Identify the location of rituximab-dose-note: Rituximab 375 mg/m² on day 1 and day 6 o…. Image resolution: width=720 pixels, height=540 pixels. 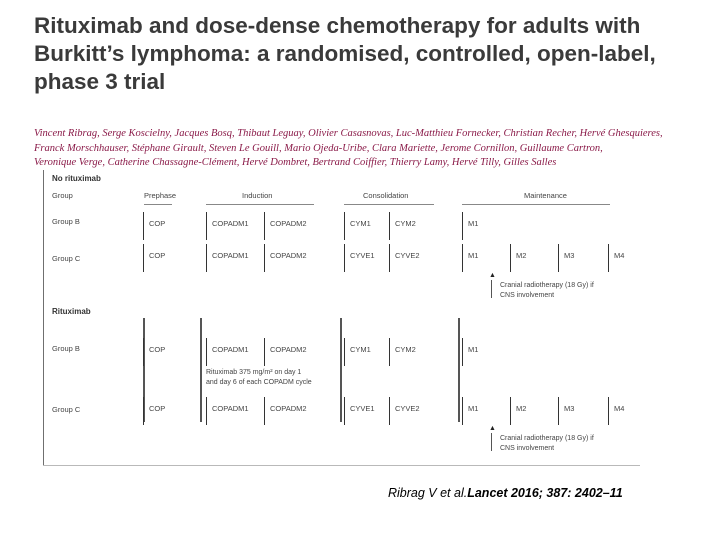
(259, 377).